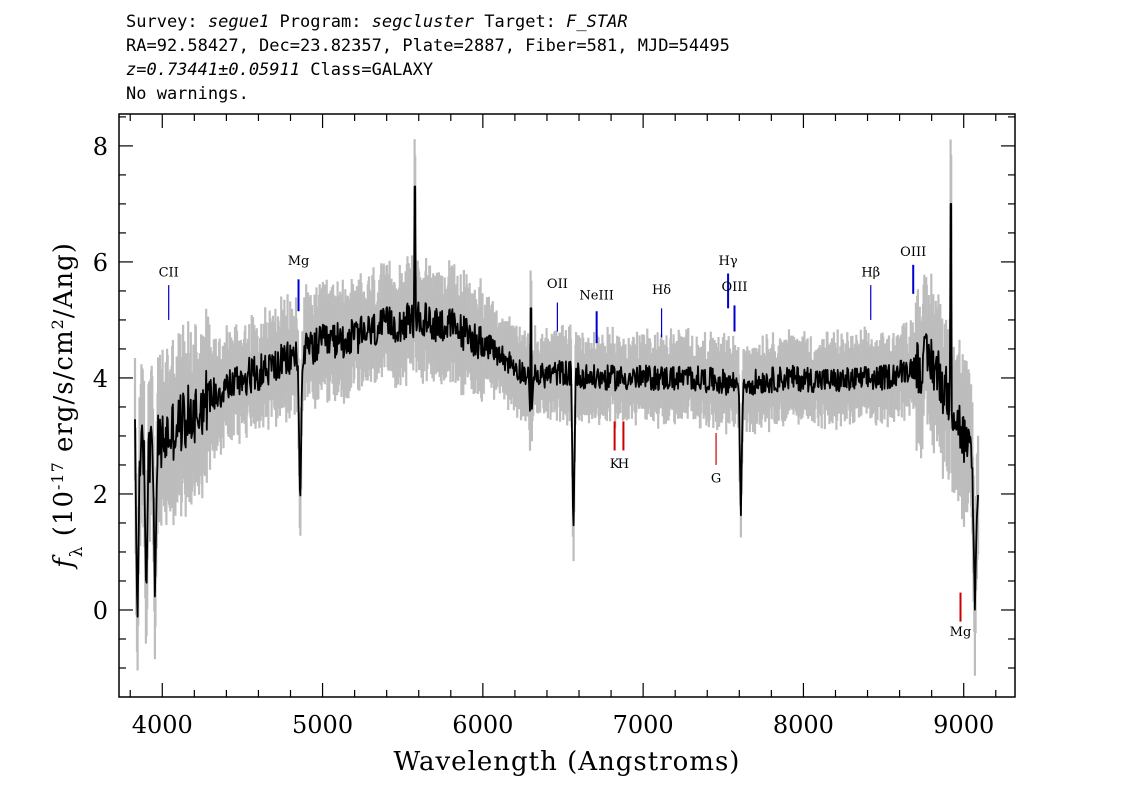 This screenshot has height=810, width=1134. Describe the element at coordinates (320, 22) in the screenshot. I see `program-label: Program:` at that location.